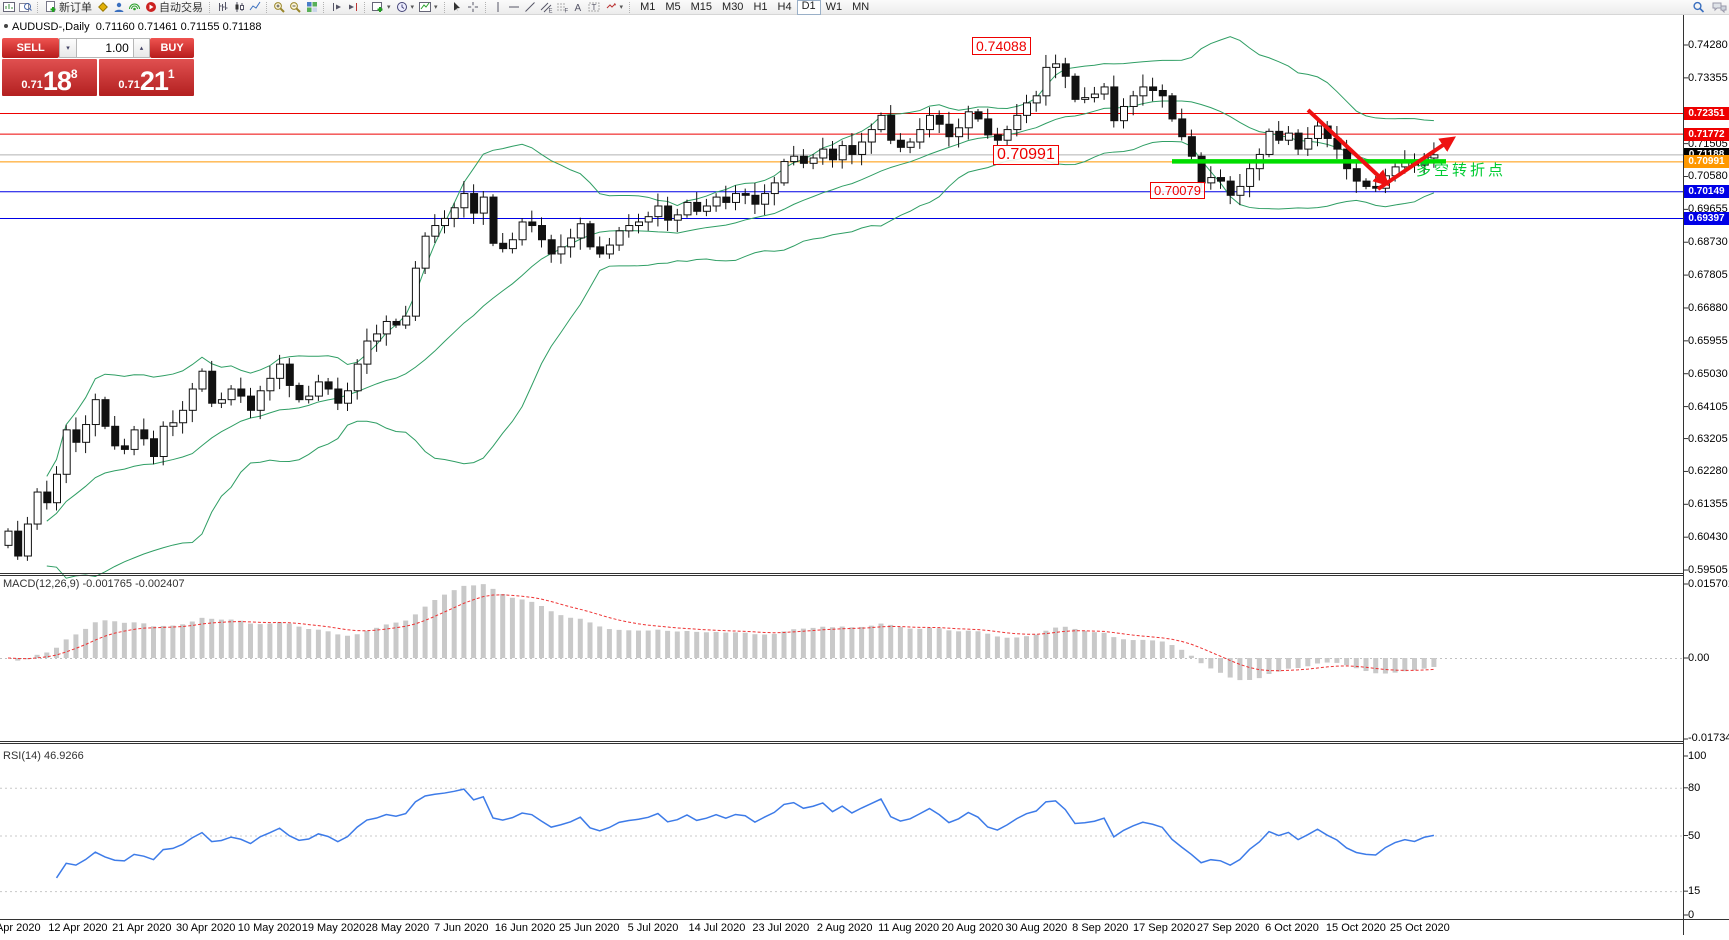 The height and width of the screenshot is (940, 1729). Describe the element at coordinates (49, 77) in the screenshot. I see `sell-price-button: 0.71 18 8` at that location.